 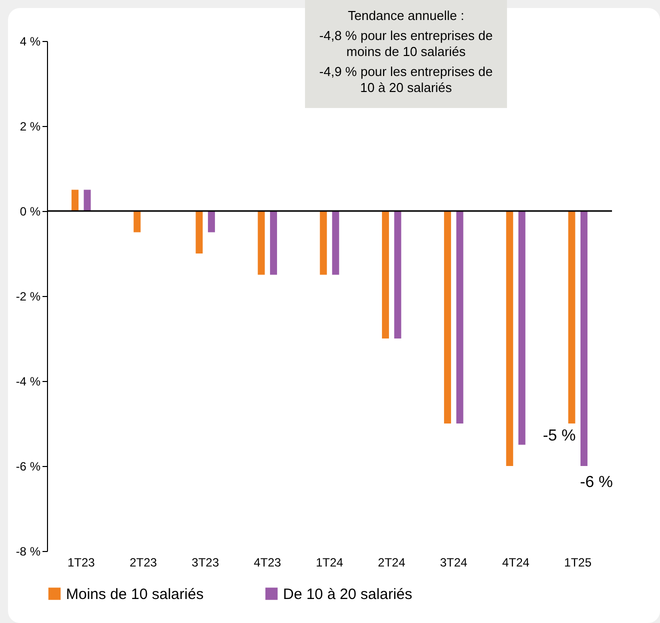 I want to click on x-tick-label: 1T24, so click(x=330, y=563).